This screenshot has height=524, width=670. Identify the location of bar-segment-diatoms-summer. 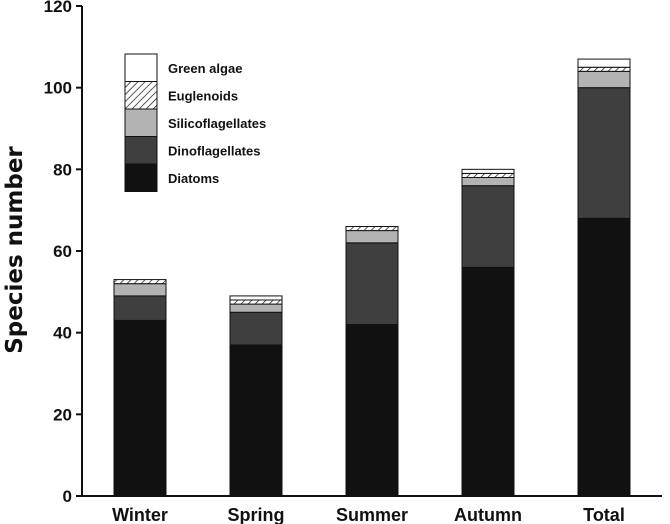
(372, 410).